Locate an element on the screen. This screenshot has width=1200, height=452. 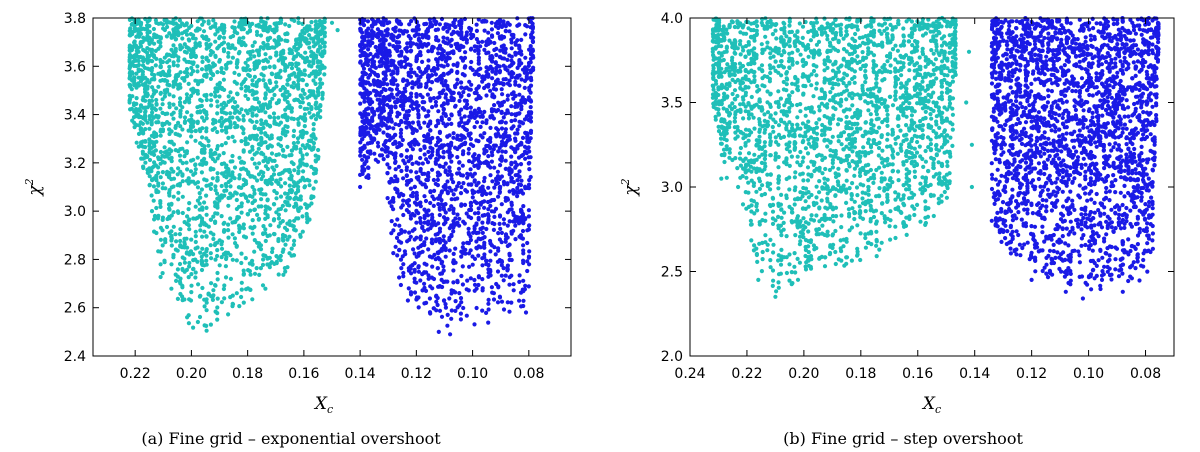
caption-a: (a) Fine grid – exponential overshoot is located at coordinates (291, 438).